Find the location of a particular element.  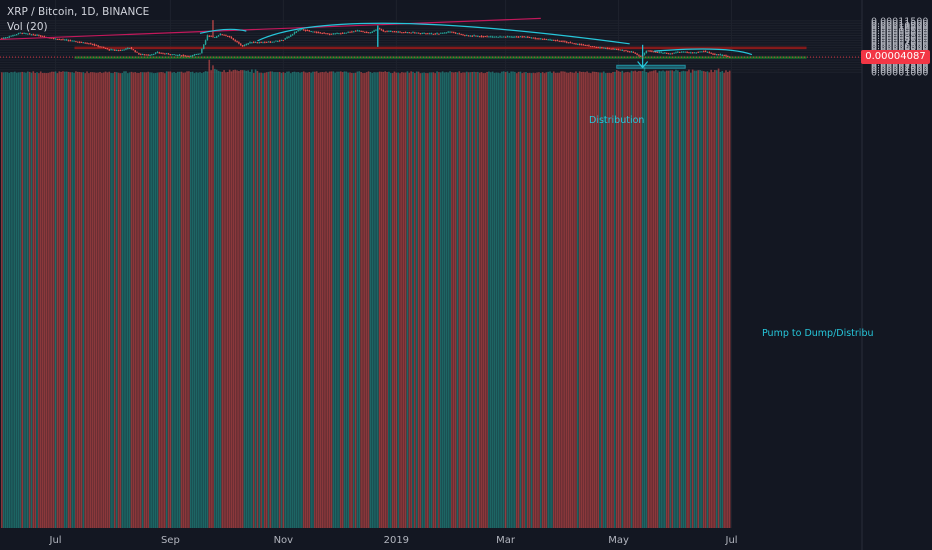

volume-indicator-title: Vol (20) is located at coordinates (27, 27).